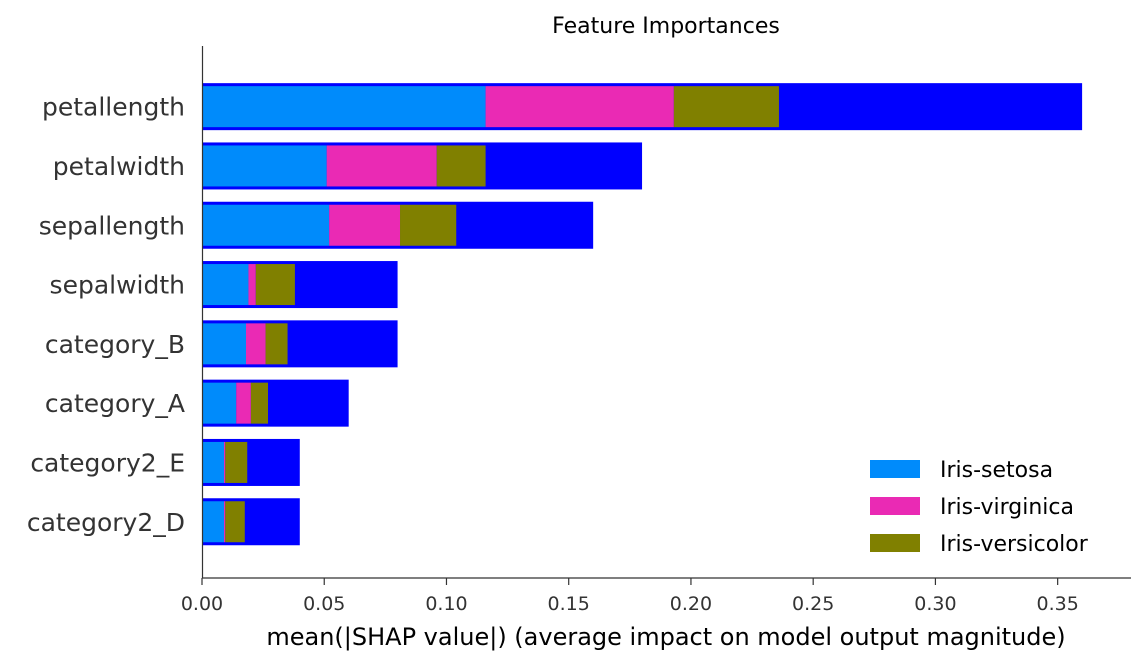 The height and width of the screenshot is (666, 1146). I want to click on x-tick-label: 0.05, so click(324, 604).